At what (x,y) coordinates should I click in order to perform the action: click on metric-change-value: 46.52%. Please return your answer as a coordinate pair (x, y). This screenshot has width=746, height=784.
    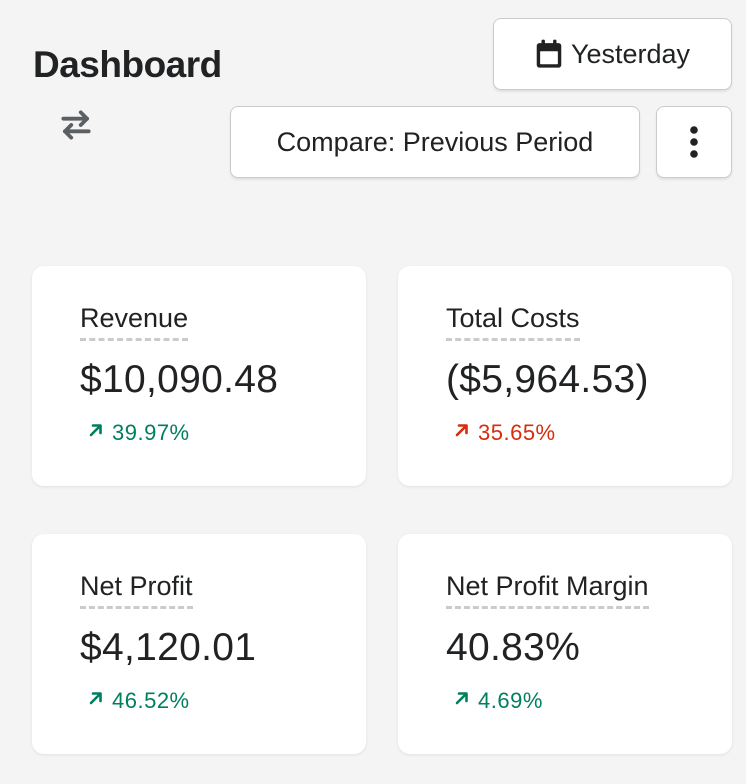
    Looking at the image, I should click on (151, 700).